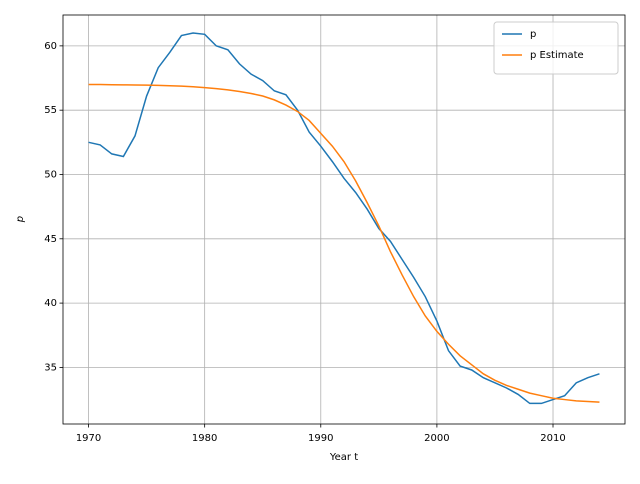 This screenshot has width=640, height=484. Describe the element at coordinates (50, 367) in the screenshot. I see `y-tick-label: 35` at that location.